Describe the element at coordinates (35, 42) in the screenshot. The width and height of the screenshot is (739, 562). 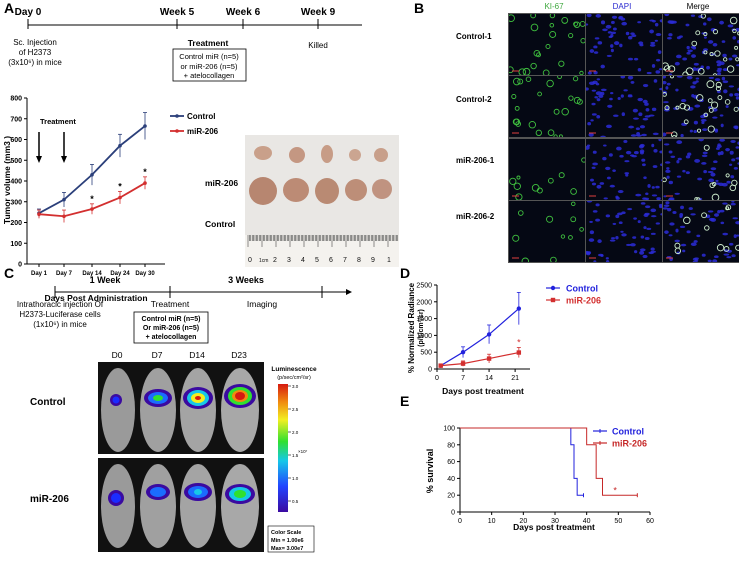
I see `timeline-a-injection-1: Sc. Injection` at that location.